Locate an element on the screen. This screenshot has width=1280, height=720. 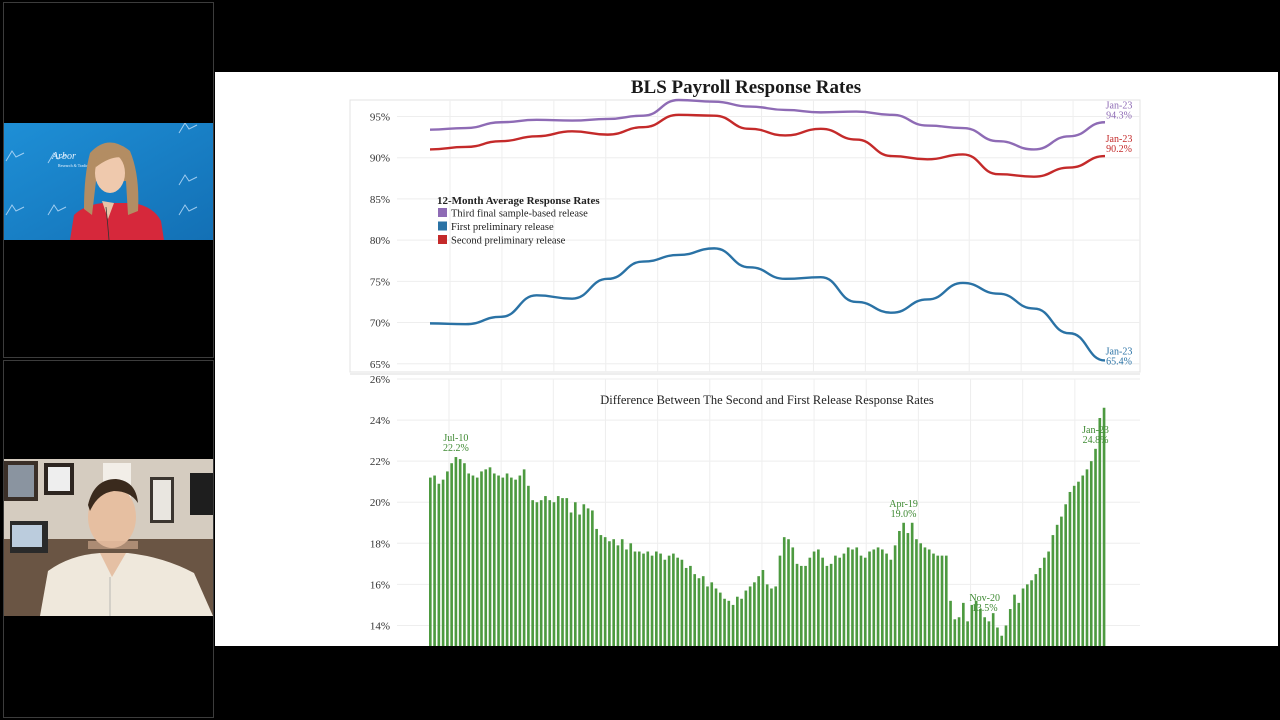
bar-y-tick-label: 16% is located at coordinates (380, 585).